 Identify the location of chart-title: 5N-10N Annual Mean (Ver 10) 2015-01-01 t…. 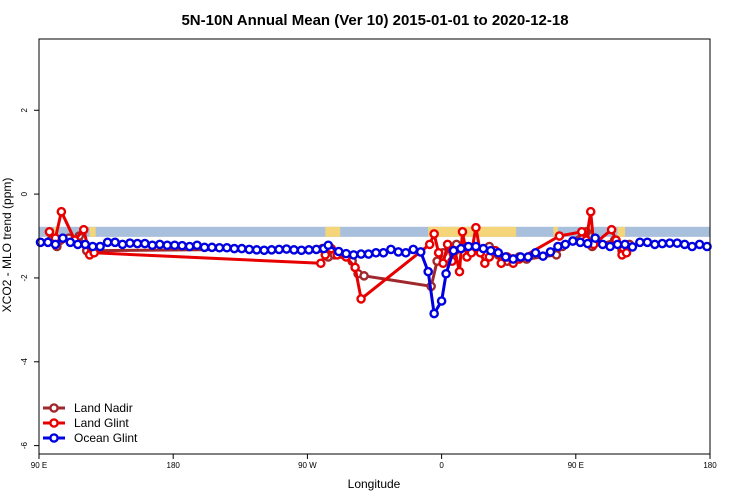
(374, 20).